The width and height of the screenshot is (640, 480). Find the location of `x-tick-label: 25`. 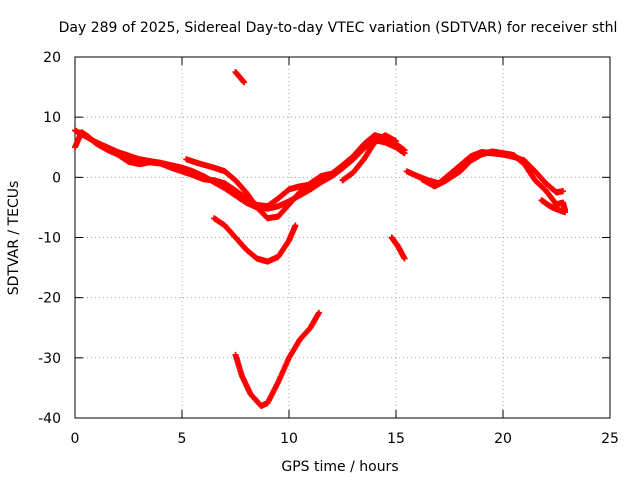

x-tick-label: 25 is located at coordinates (610, 439).